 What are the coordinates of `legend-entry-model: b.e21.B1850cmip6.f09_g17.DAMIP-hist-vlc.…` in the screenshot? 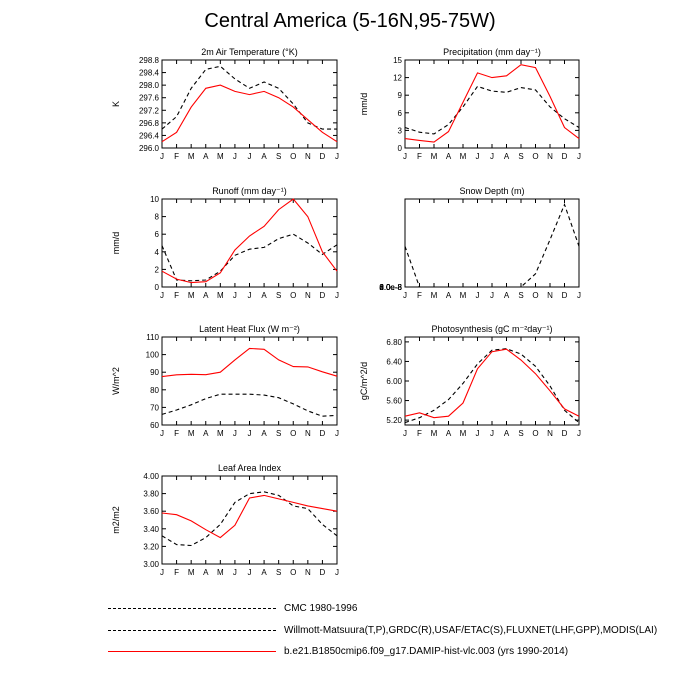 It's located at (338, 651).